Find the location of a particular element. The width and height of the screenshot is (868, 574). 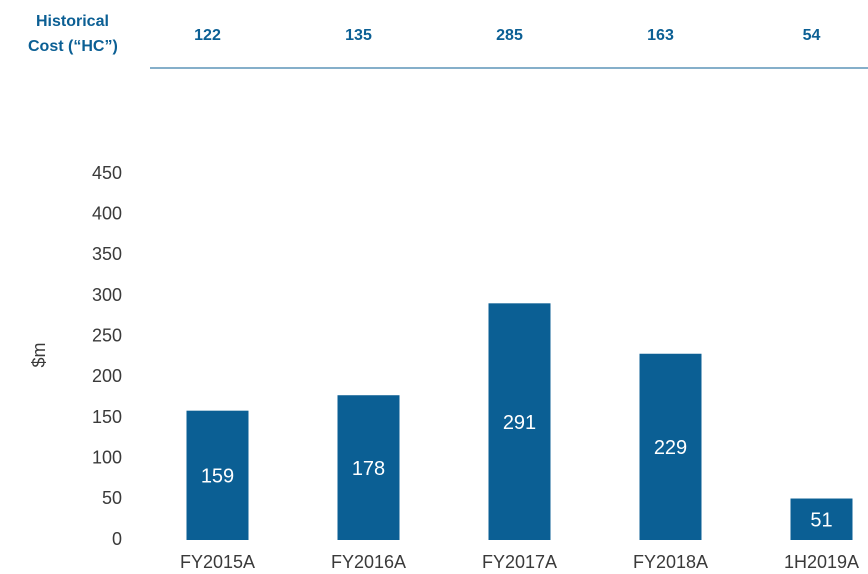

x-tick-label: FY2015A is located at coordinates (217, 562).